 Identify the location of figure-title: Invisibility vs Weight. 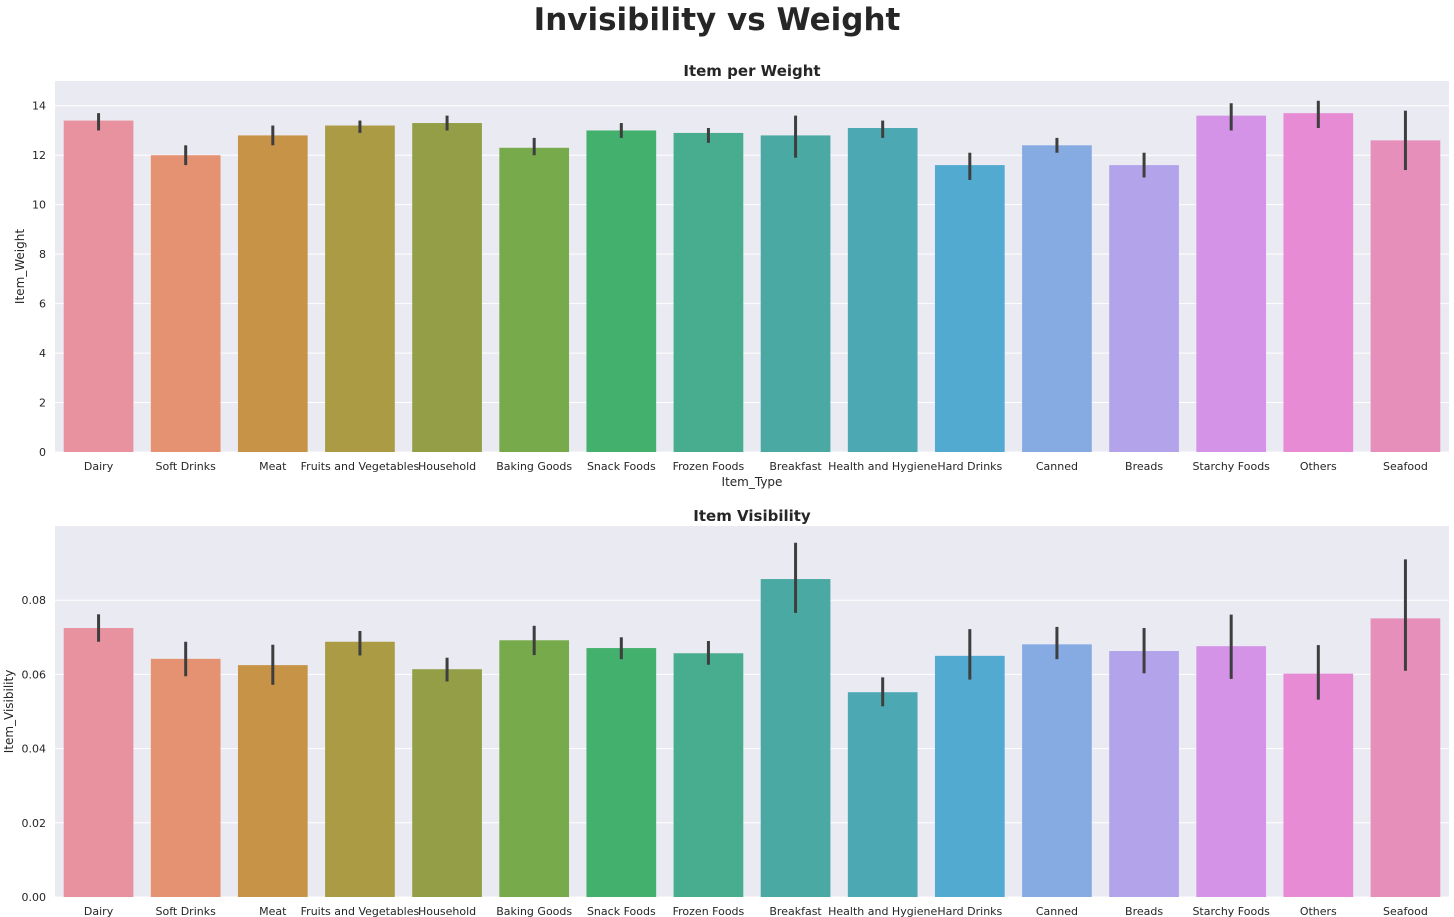
(717, 20).